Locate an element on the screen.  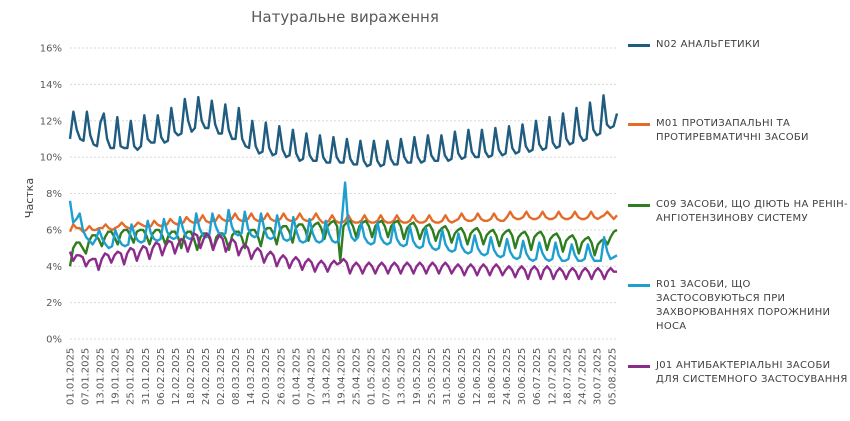
y-tick-label: 8% is located at coordinates (54, 194).